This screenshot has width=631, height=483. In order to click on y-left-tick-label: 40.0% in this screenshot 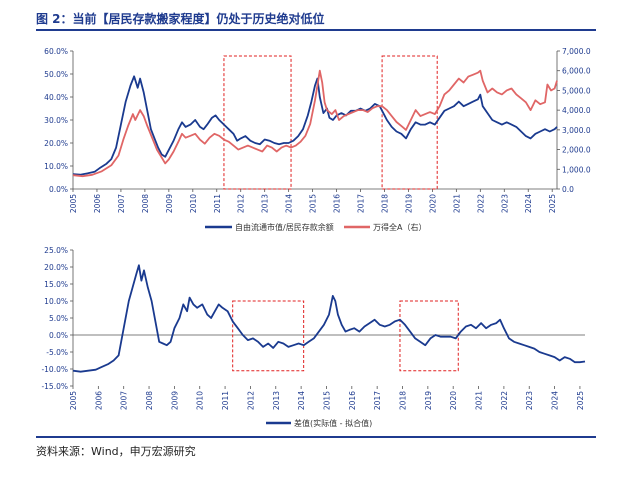, I will do `click(56, 97)`.